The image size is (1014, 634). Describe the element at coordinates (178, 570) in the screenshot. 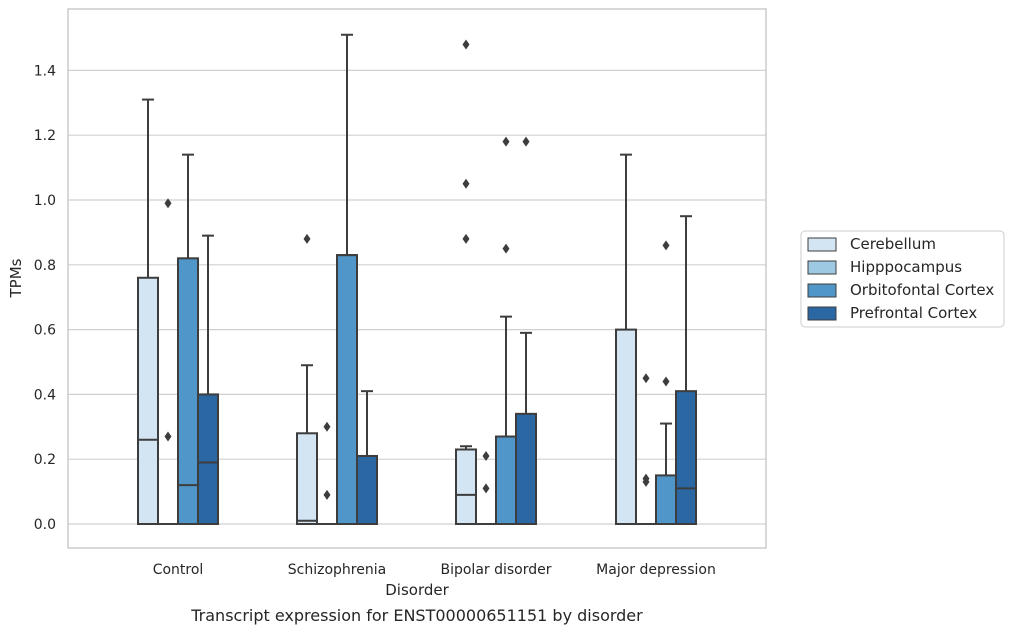

I see `x-tick-label: Control` at that location.